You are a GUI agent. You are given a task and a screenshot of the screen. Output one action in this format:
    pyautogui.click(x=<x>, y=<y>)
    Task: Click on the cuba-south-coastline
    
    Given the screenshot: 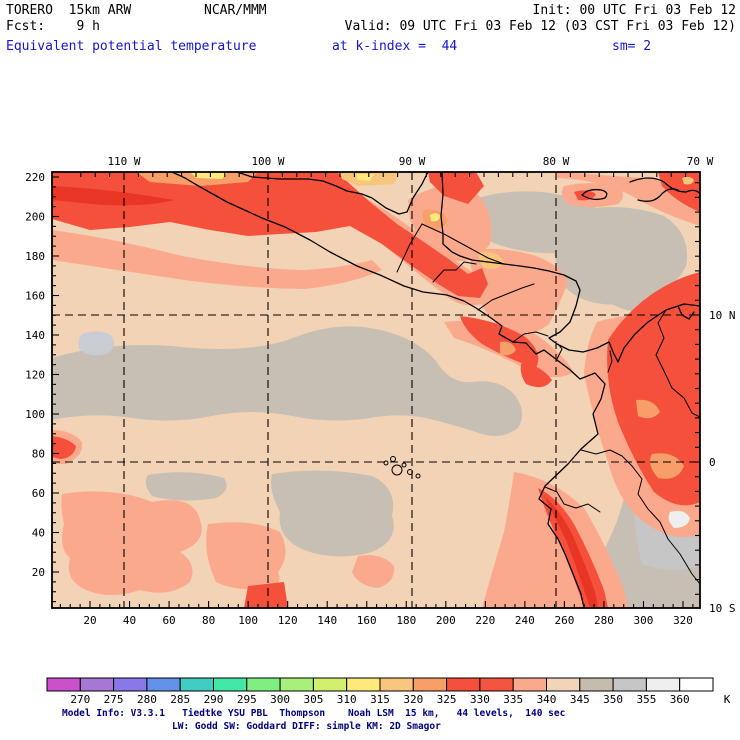 What is the action you would take?
    pyautogui.click(x=658, y=195)
    